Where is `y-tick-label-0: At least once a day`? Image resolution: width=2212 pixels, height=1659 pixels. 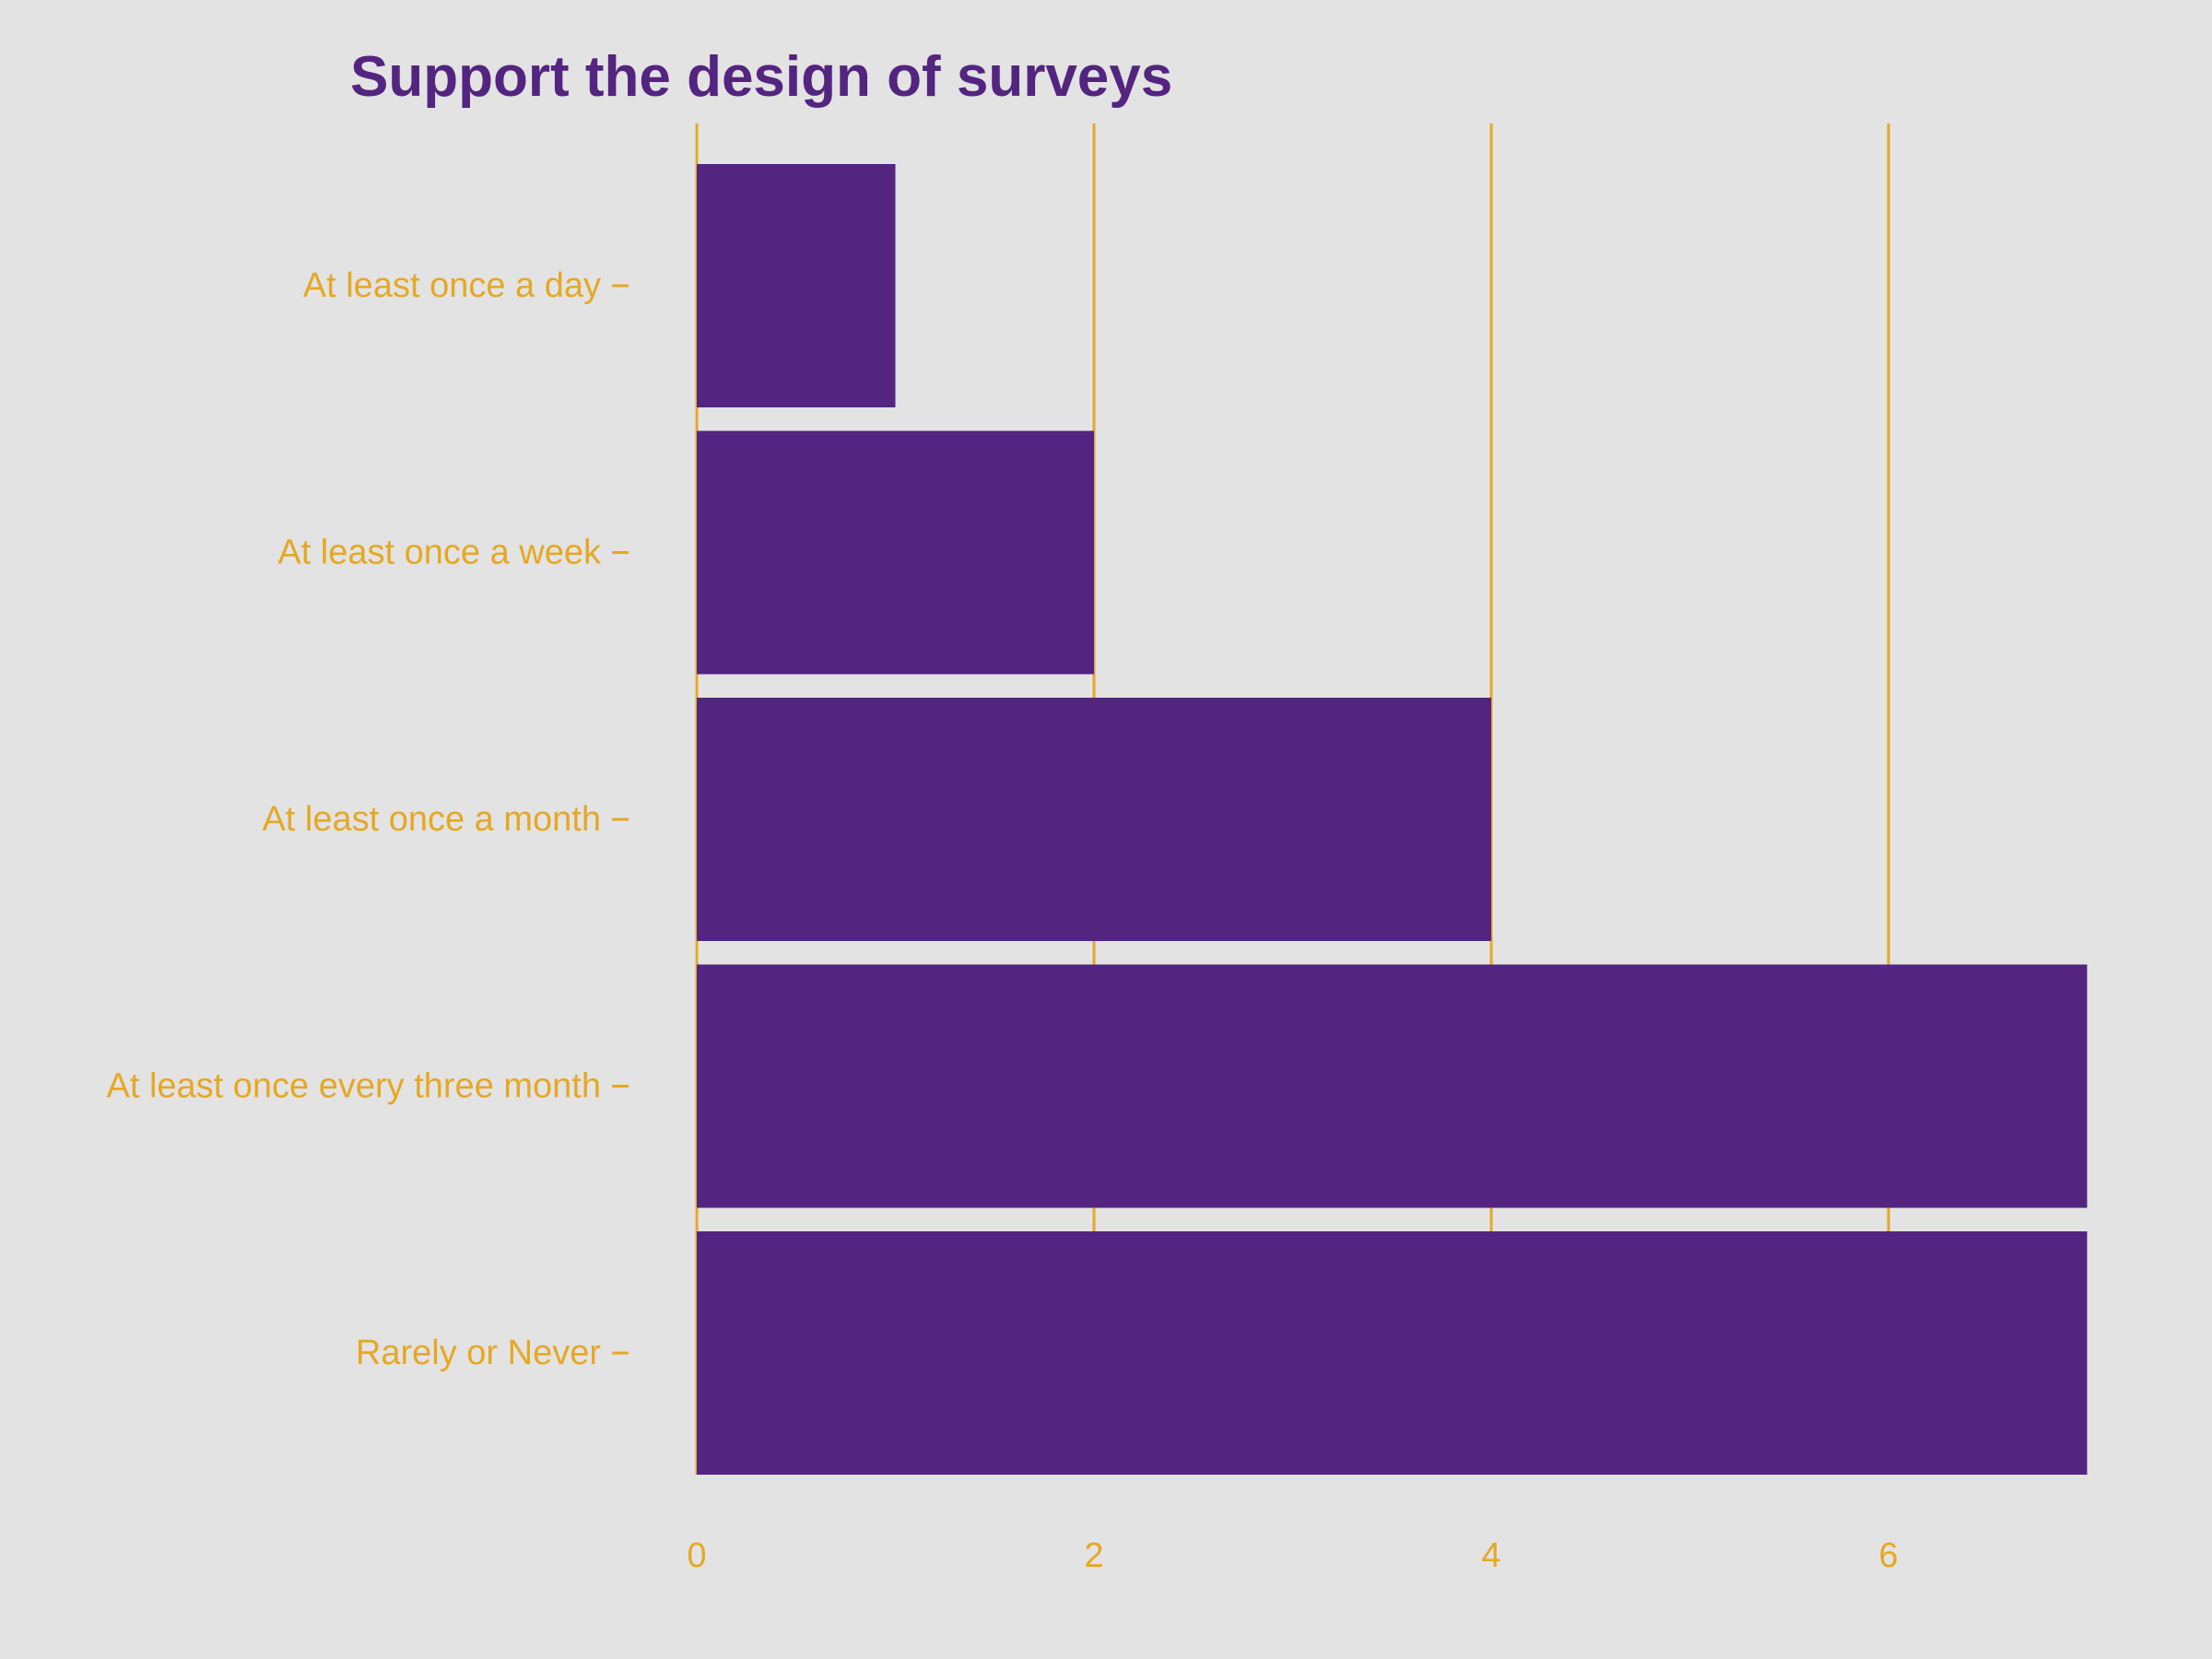 y-tick-label-0: At least once a day is located at coordinates (452, 285).